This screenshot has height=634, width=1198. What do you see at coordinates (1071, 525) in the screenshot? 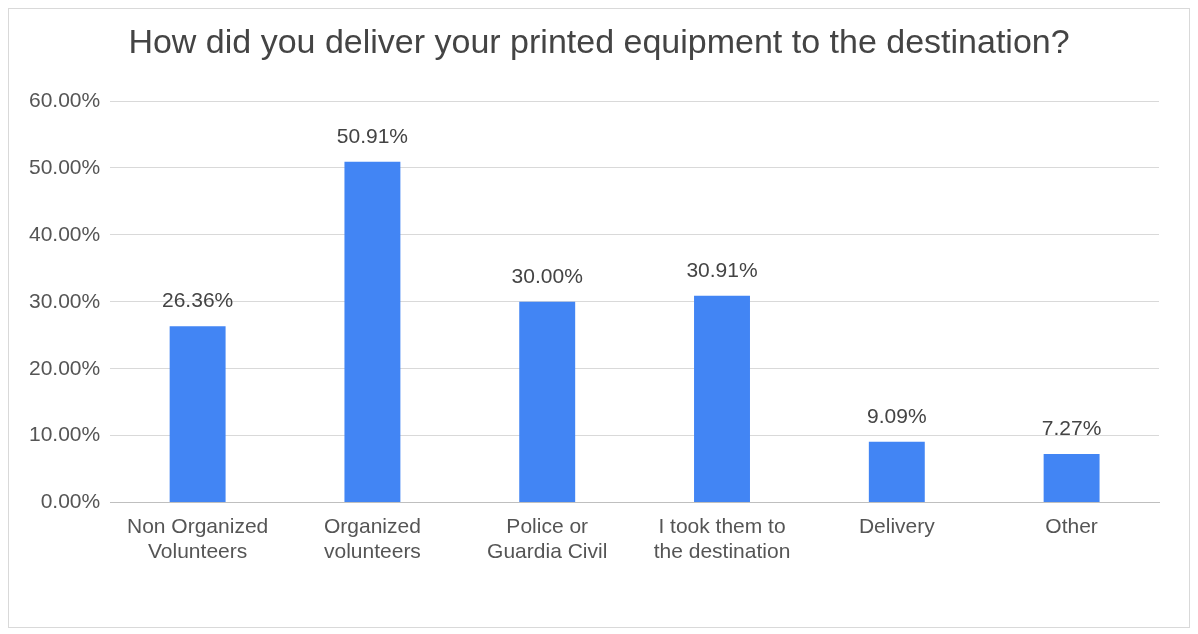
I see `x-tick-label: Other` at bounding box center [1071, 525].